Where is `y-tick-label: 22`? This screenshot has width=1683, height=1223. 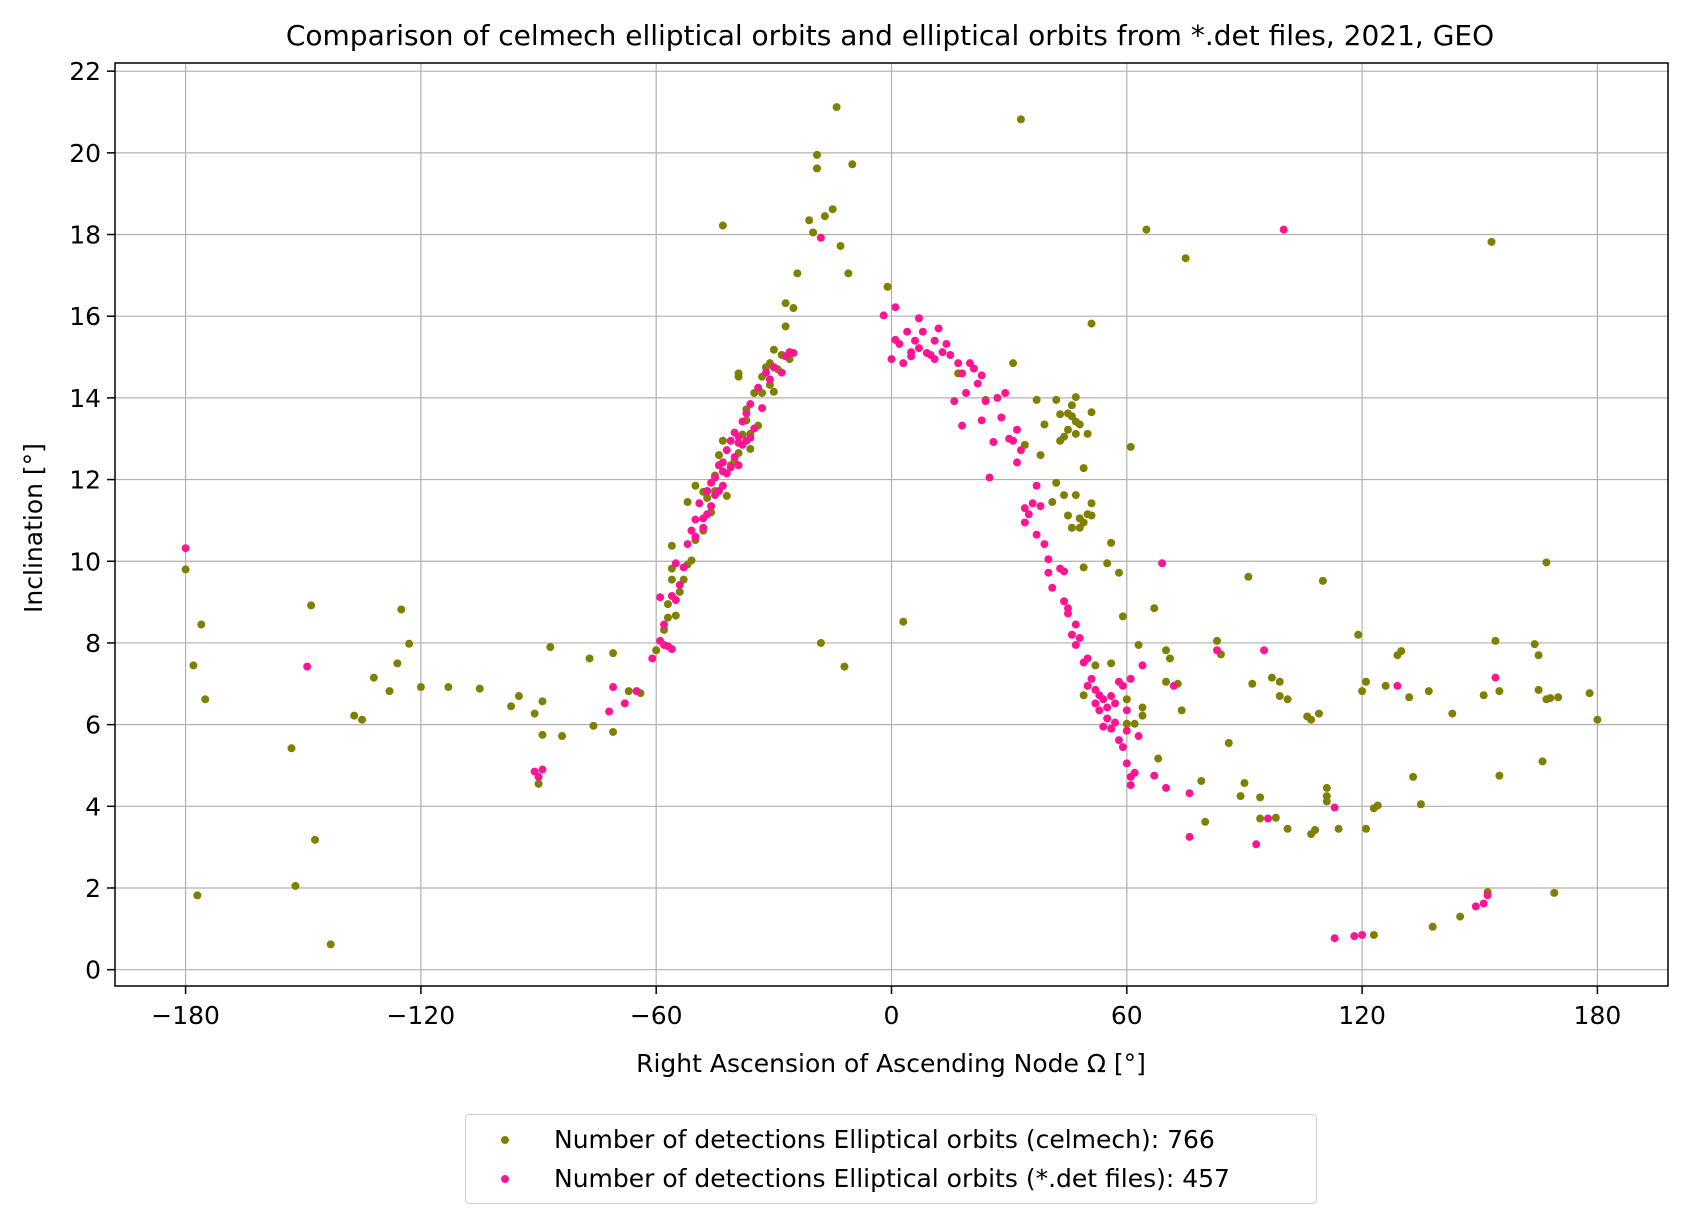 y-tick-label: 22 is located at coordinates (85, 71).